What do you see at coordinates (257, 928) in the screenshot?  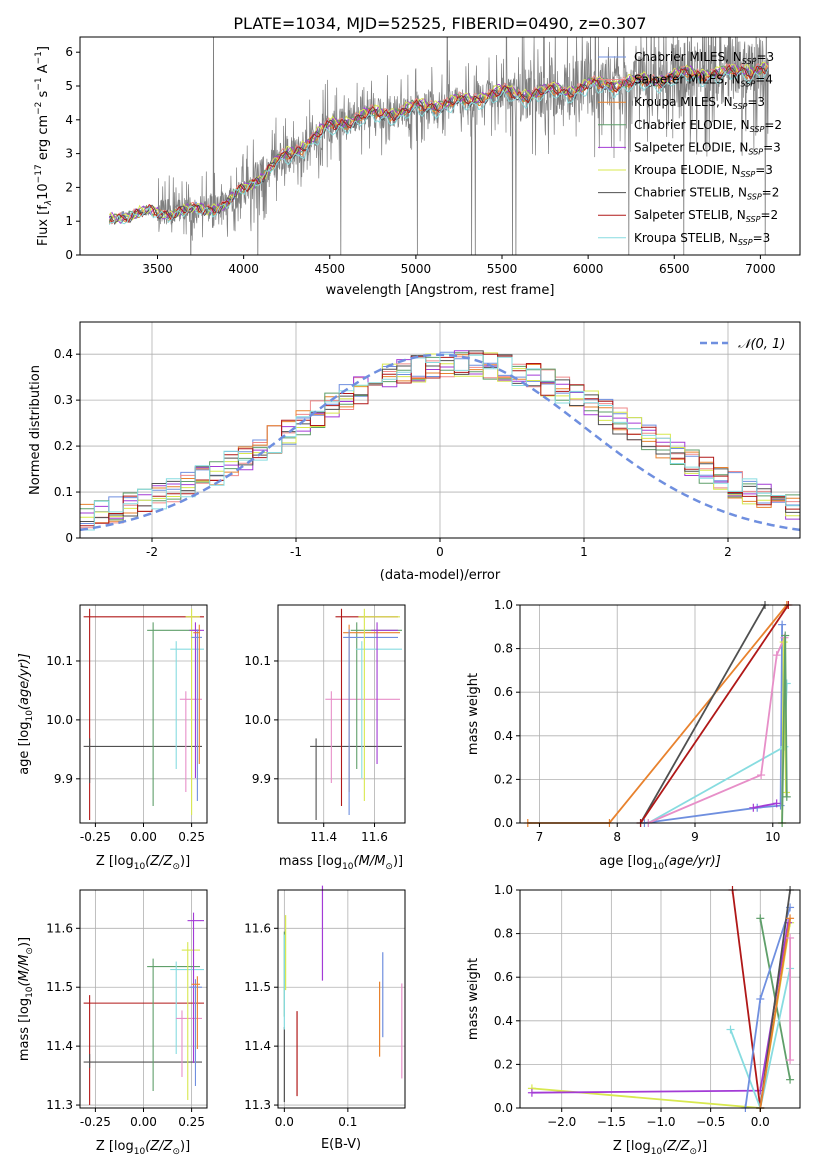 I see `y-tick-label: 11.6` at bounding box center [257, 928].